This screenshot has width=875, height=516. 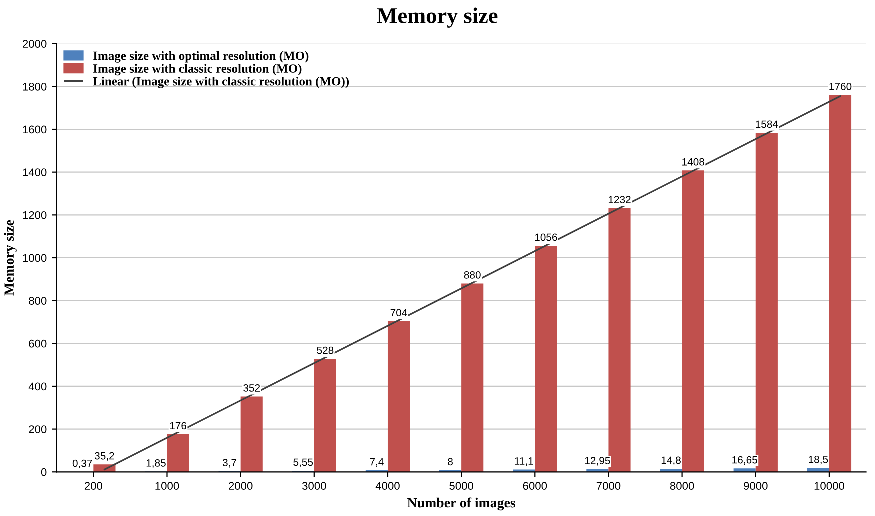 What do you see at coordinates (693, 162) in the screenshot?
I see `data-label: 1408` at bounding box center [693, 162].